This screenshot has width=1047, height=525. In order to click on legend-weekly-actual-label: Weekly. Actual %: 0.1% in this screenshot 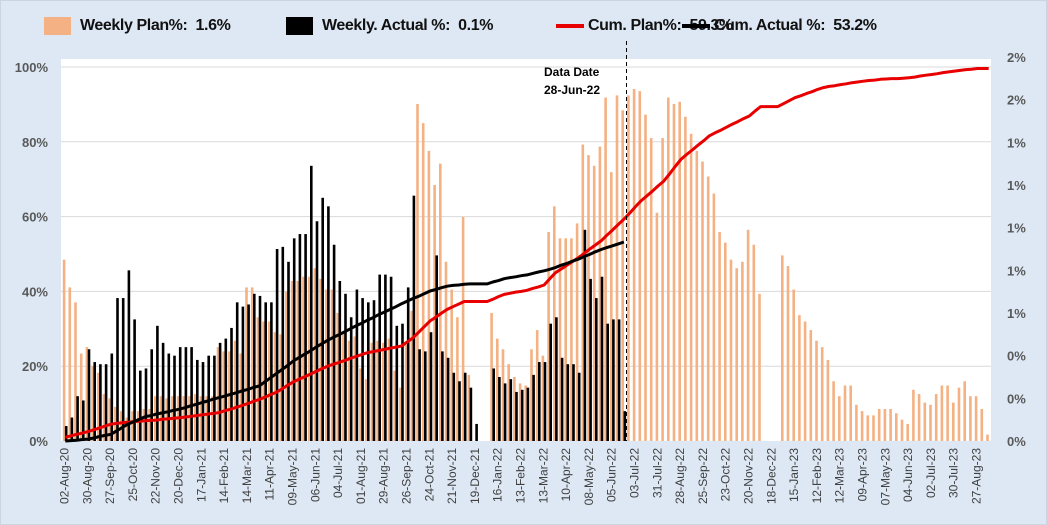, I will do `click(408, 25)`.